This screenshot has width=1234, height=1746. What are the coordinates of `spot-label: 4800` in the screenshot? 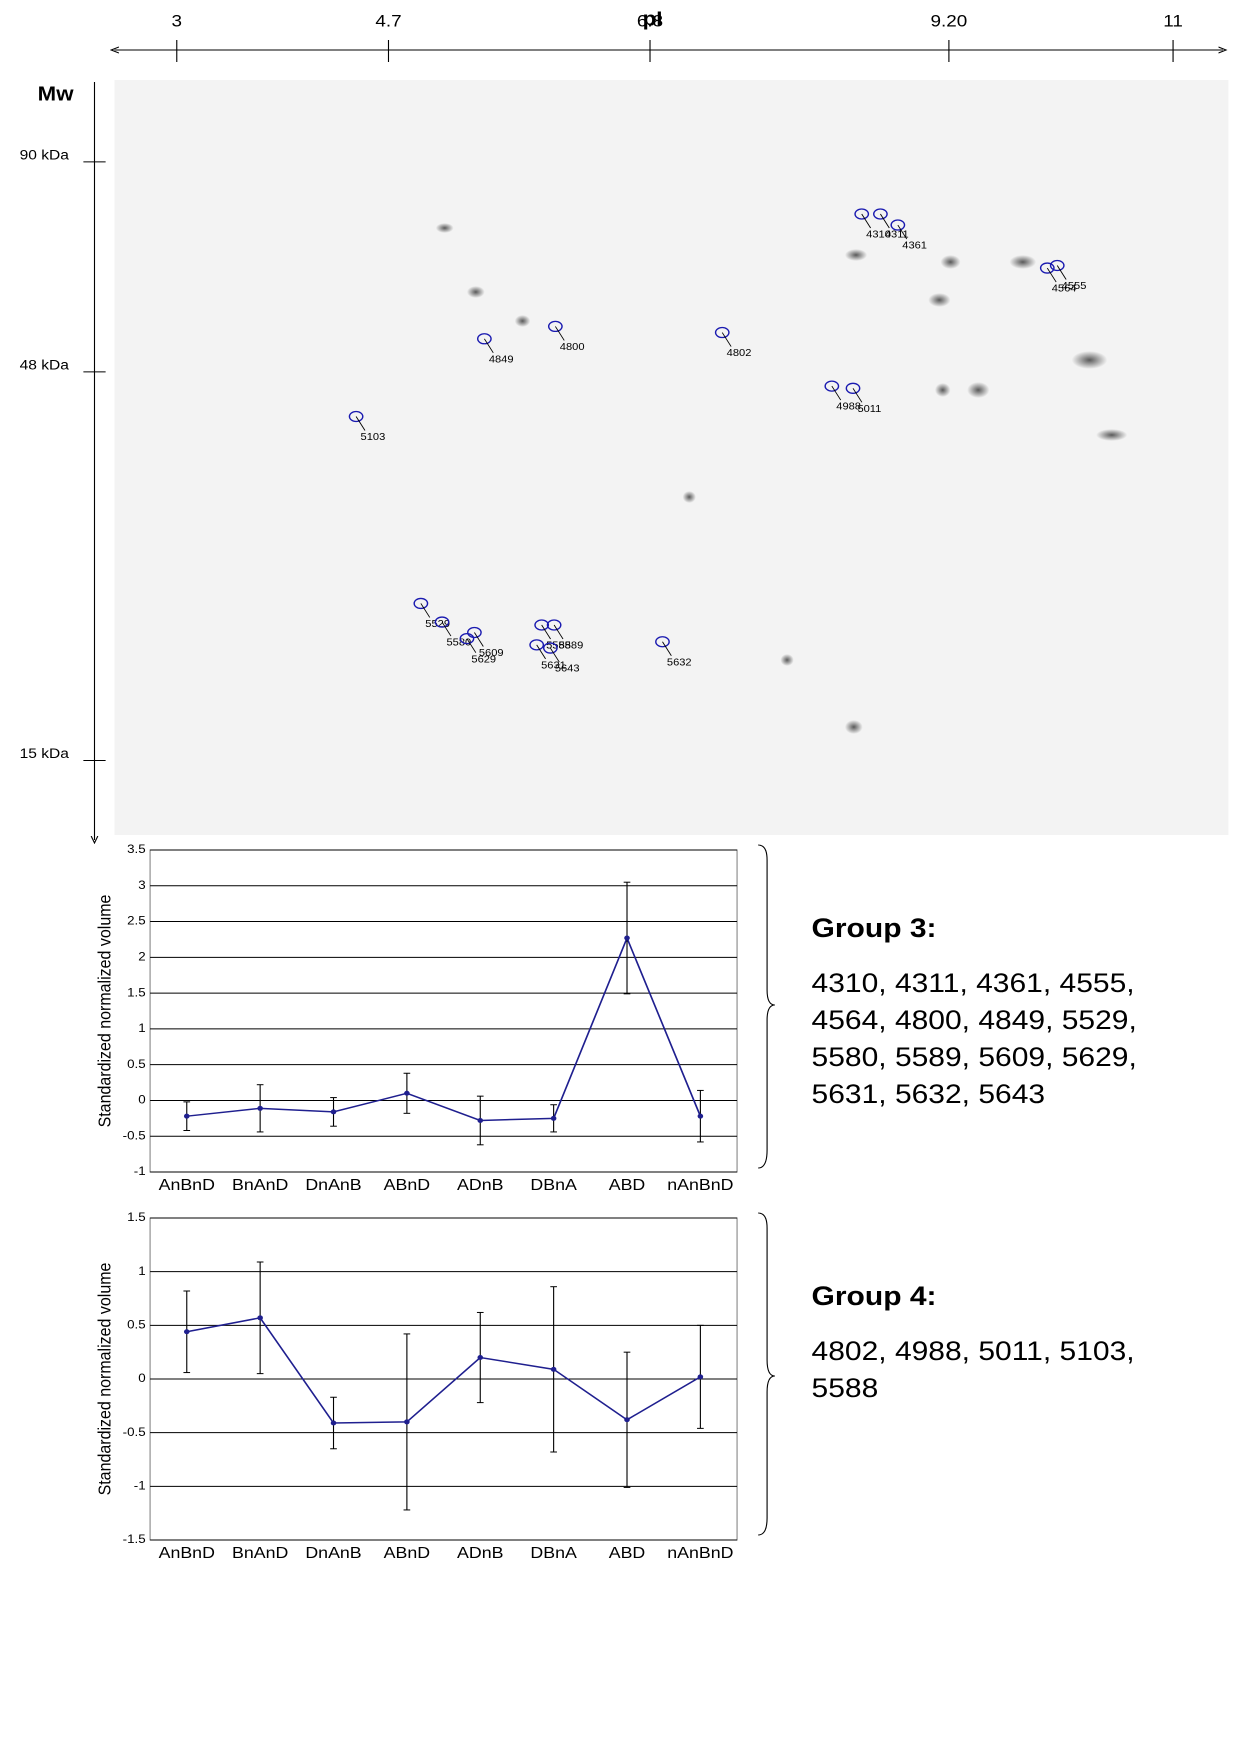 It's located at (572, 347).